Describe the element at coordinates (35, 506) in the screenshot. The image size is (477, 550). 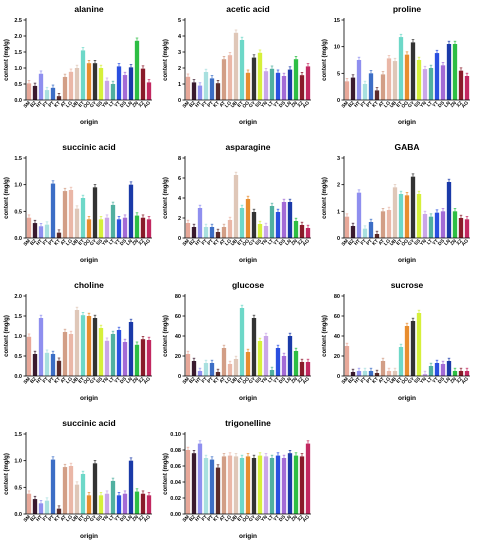
I see `bar-bz` at that location.